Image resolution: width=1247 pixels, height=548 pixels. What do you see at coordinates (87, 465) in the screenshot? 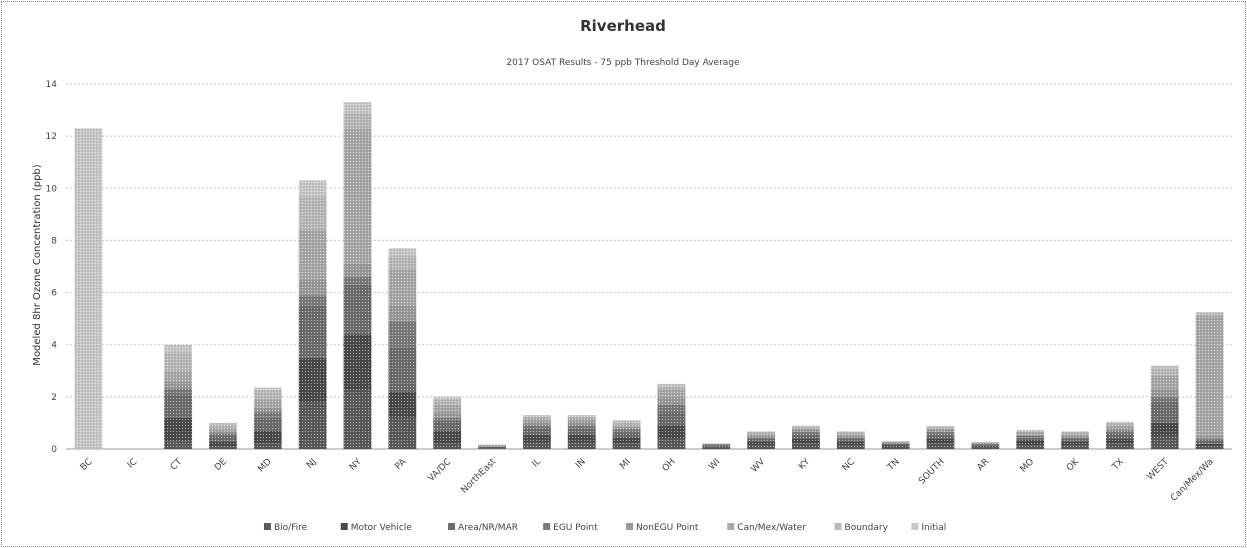
I see `x-category-label: BC` at bounding box center [87, 465].